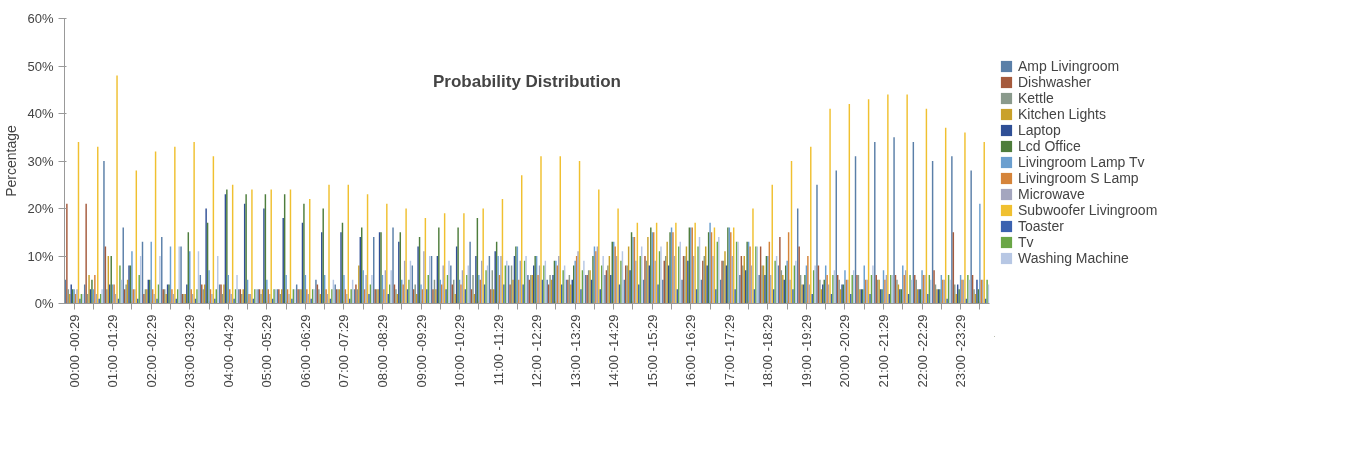 The image size is (1357, 464). What do you see at coordinates (344, 351) in the screenshot?
I see `x-tick-label: 07:00 -07:29` at bounding box center [344, 351].